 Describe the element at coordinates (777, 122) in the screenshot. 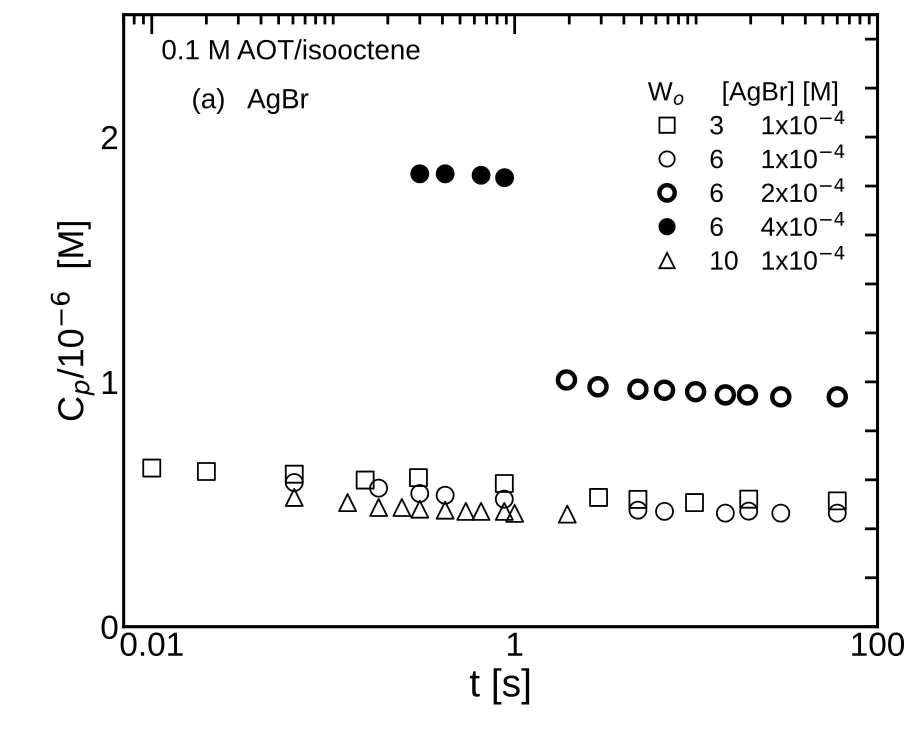

I see `legend-label: 3 1x10$^{−4}$` at that location.